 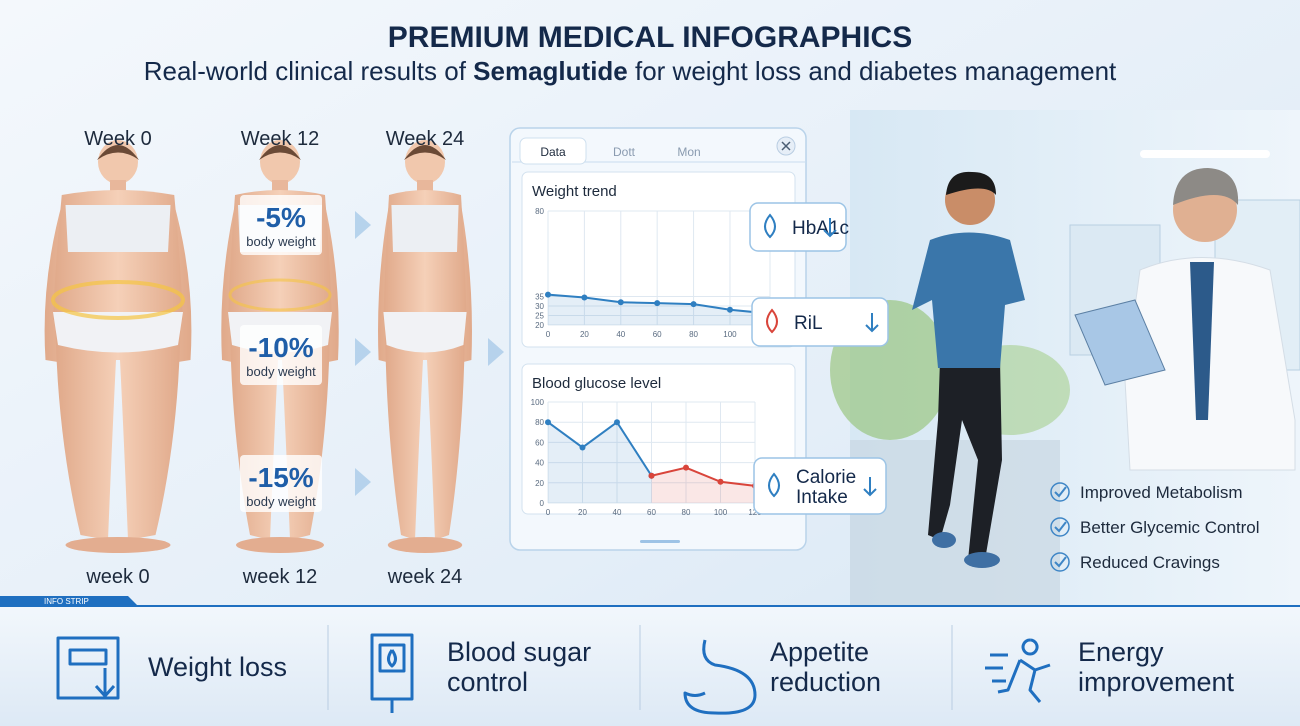 I want to click on chart-title: Blood glucose level, so click(x=596, y=383).